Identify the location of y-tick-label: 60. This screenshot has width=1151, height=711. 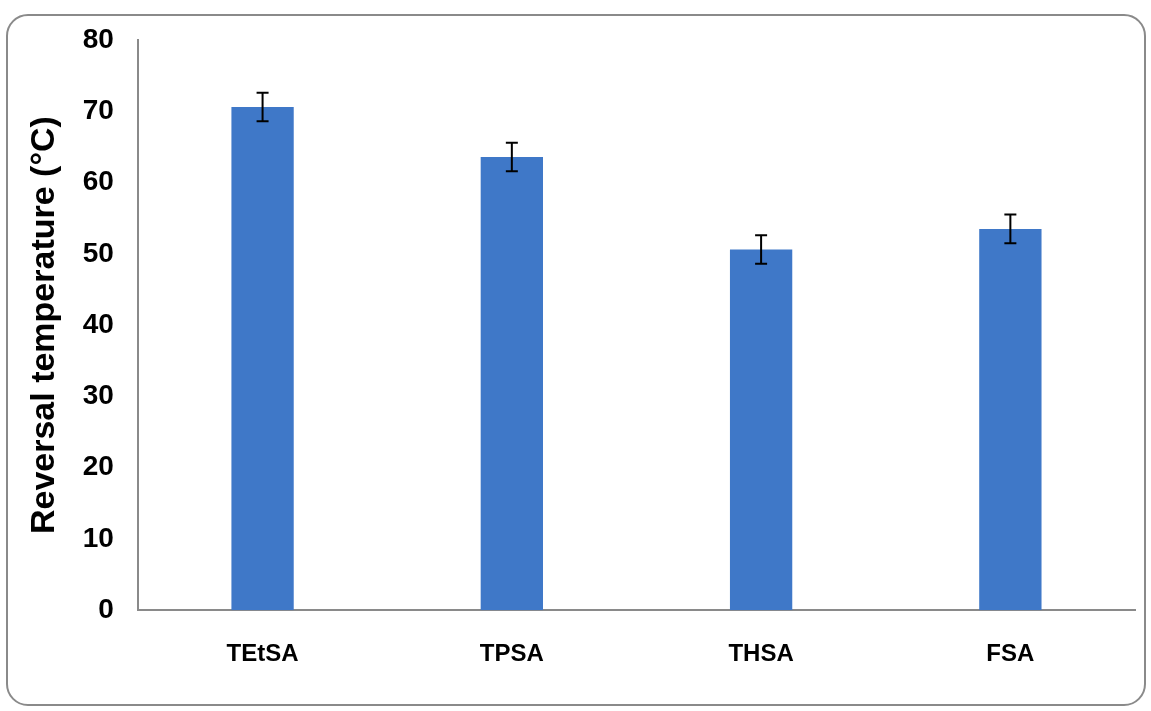
(98, 181).